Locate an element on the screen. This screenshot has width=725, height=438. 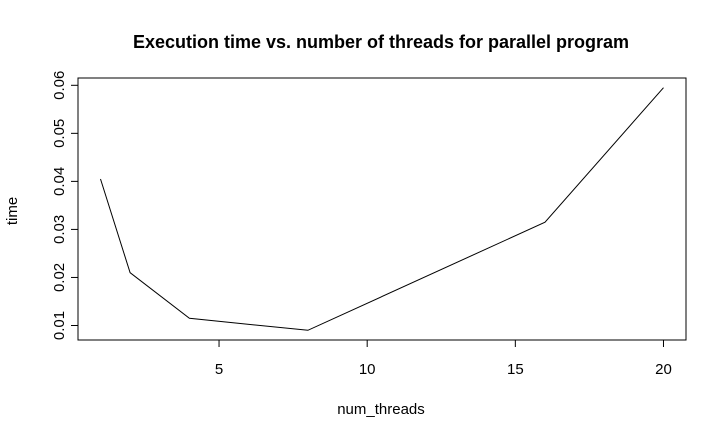
x-axis-label: num_threads is located at coordinates (381, 409).